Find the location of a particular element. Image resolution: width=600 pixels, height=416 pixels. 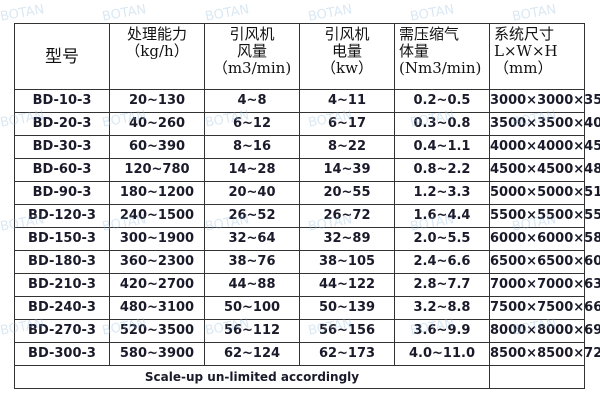

table-cell: 38~76 is located at coordinates (252, 262).